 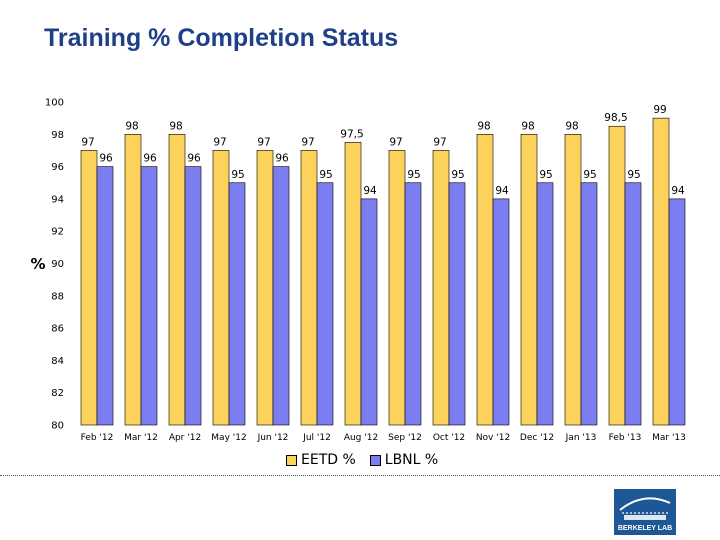 I want to click on x-tick-label: Feb '12, so click(x=97, y=438).